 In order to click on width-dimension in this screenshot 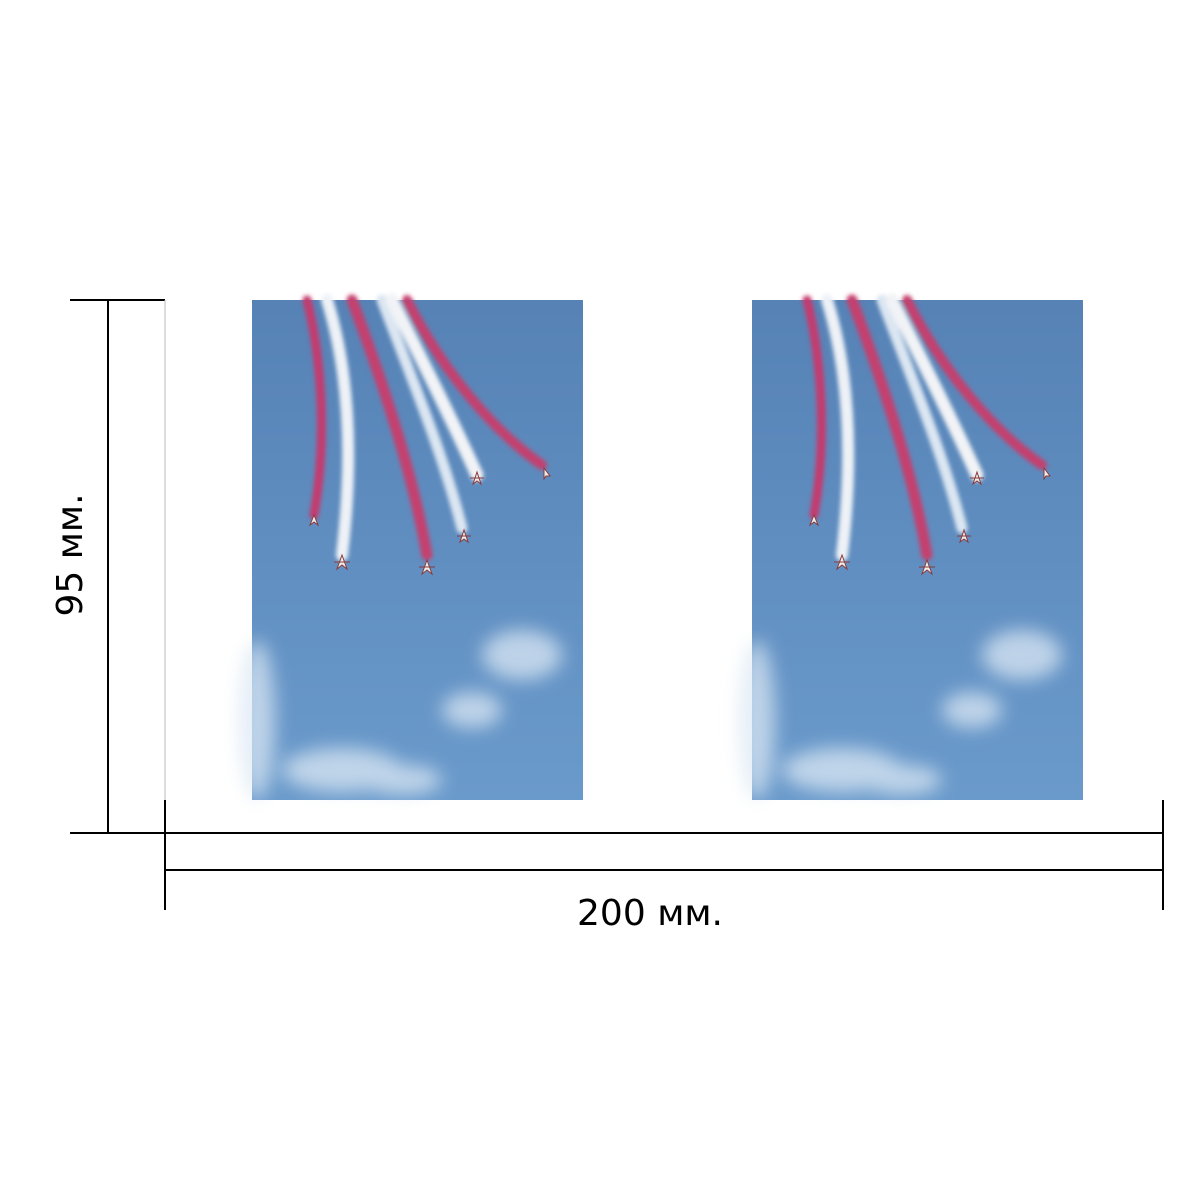, I will do `click(664, 855)`.